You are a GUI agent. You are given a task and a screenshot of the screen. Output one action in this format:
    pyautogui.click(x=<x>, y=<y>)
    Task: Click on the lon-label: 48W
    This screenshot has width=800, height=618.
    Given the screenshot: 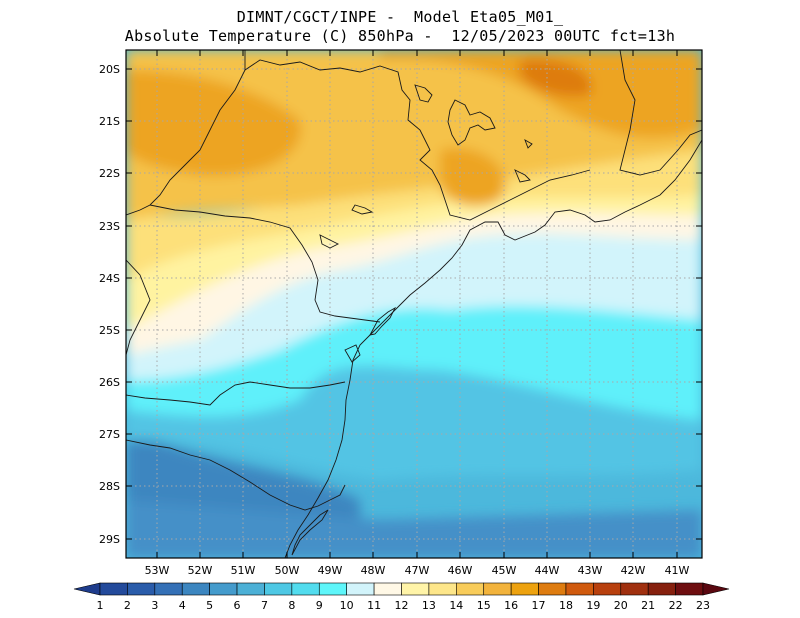 What is the action you would take?
    pyautogui.click(x=373, y=570)
    